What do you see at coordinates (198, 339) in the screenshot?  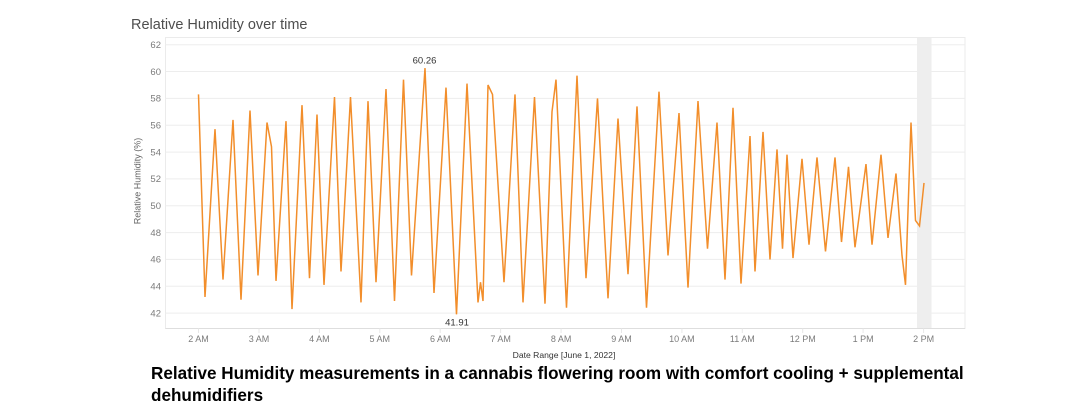 I see `svg-text: 2 AM` at bounding box center [198, 339].